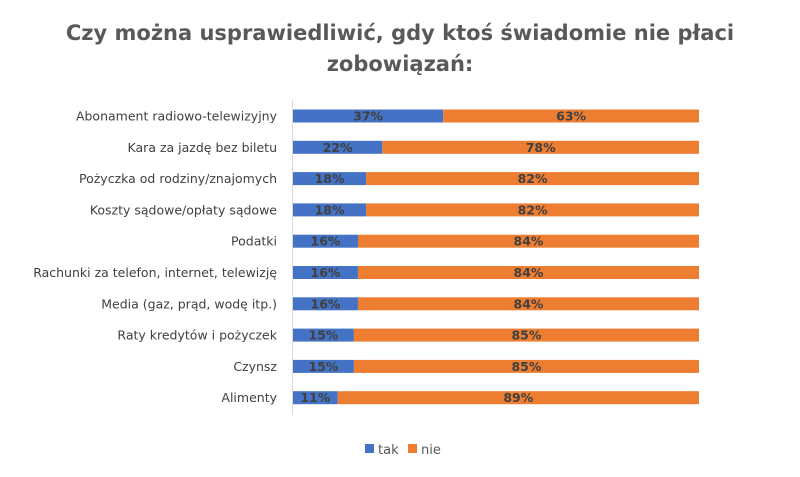 The width and height of the screenshot is (800, 477). Describe the element at coordinates (189, 303) in the screenshot. I see `category-label: Media (gaz, prąd, wodę itp.)` at that location.